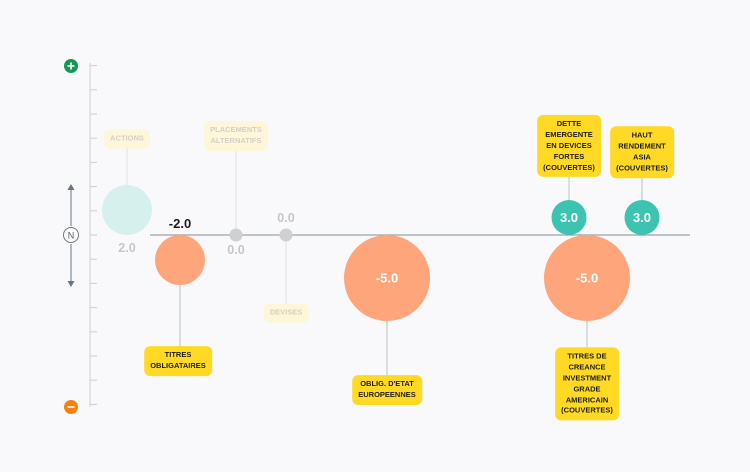  Describe the element at coordinates (126, 248) in the screenshot. I see `value-label: 2.0` at that location.